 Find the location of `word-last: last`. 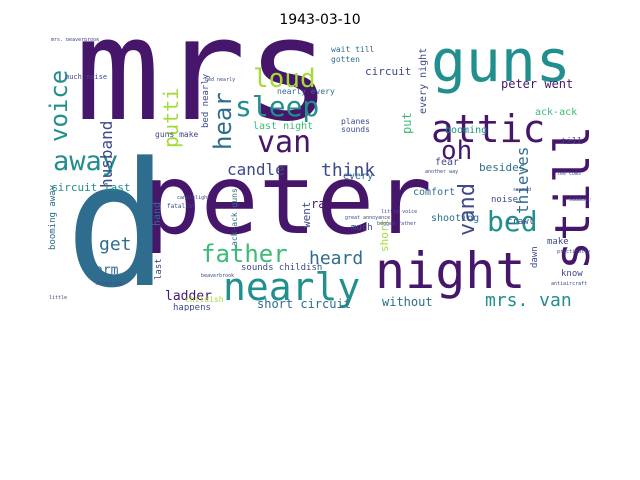

word-last: last is located at coordinates (159, 269).